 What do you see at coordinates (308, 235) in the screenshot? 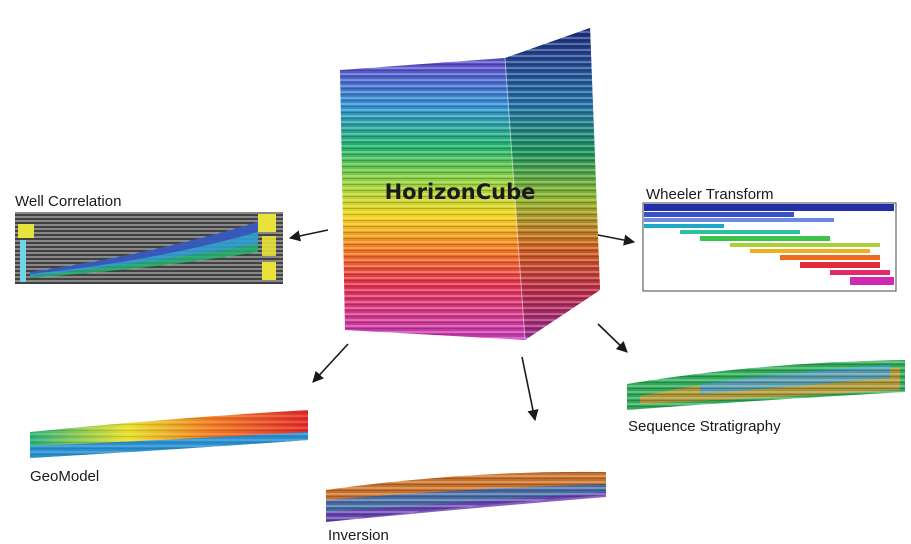
I see `arrow-to-well-correlation` at bounding box center [308, 235].